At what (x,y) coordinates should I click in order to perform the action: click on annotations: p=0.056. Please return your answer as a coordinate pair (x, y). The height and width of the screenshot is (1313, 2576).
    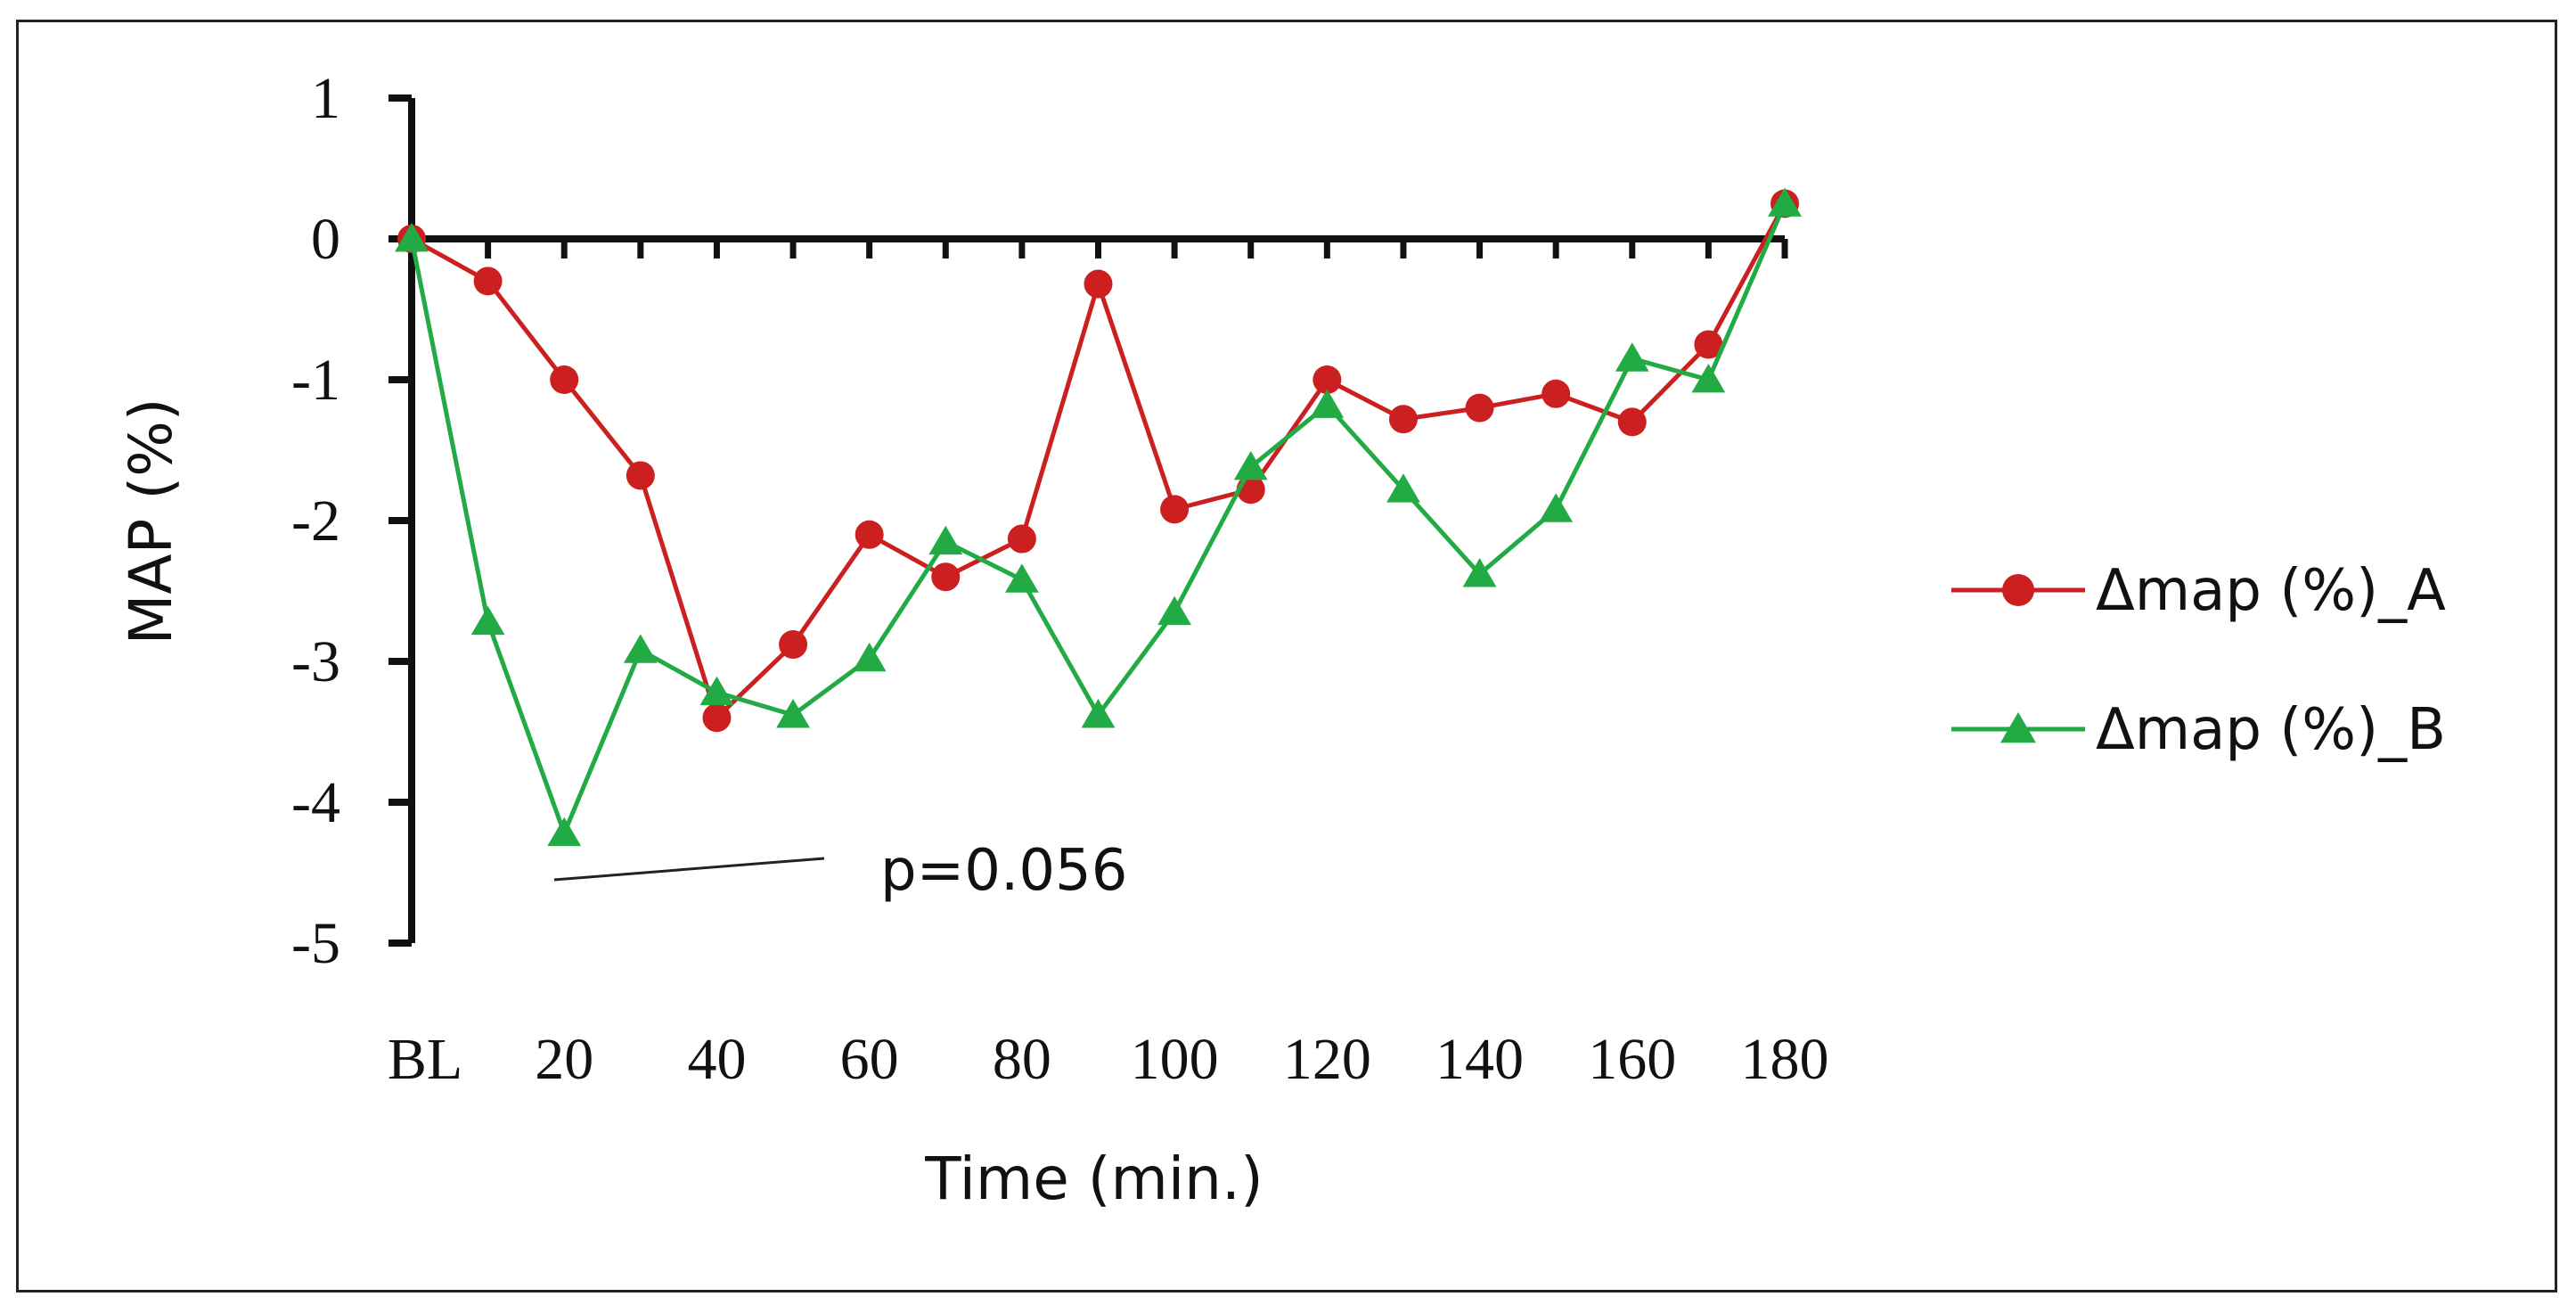
    Looking at the image, I should click on (840, 871).